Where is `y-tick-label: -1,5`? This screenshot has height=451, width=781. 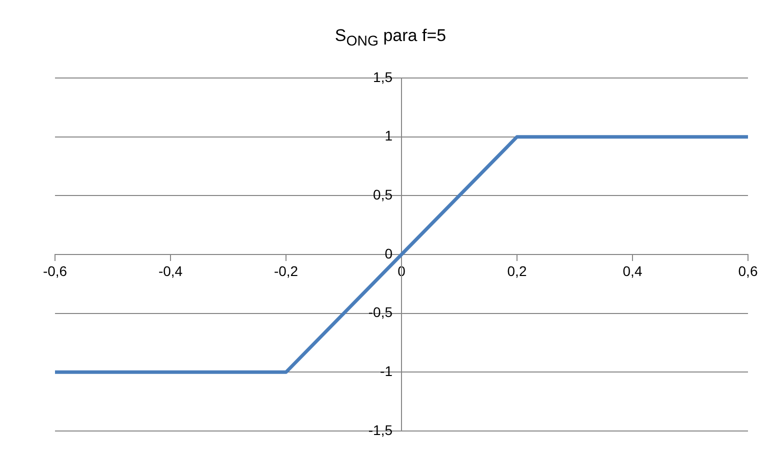 y-tick-label: -1,5 is located at coordinates (380, 430).